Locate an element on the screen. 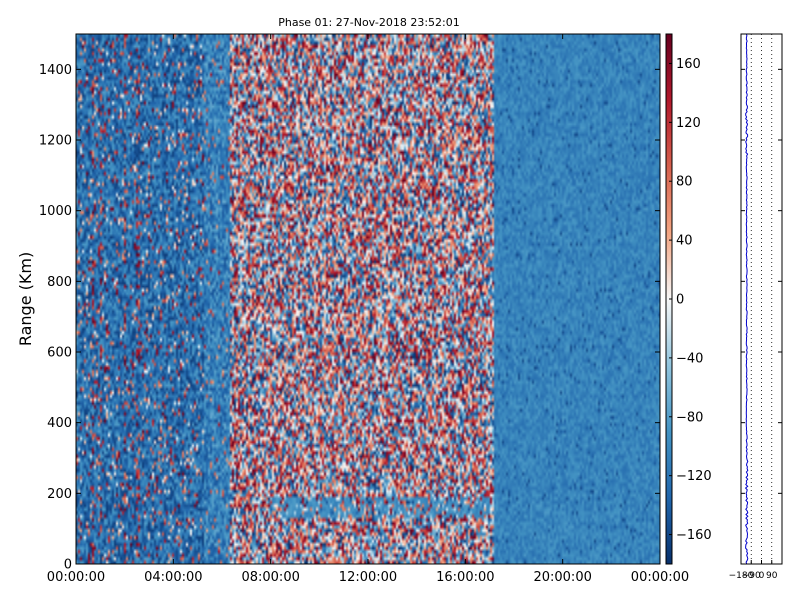 The height and width of the screenshot is (600, 800). y-tick-label: 800 is located at coordinates (59, 282).